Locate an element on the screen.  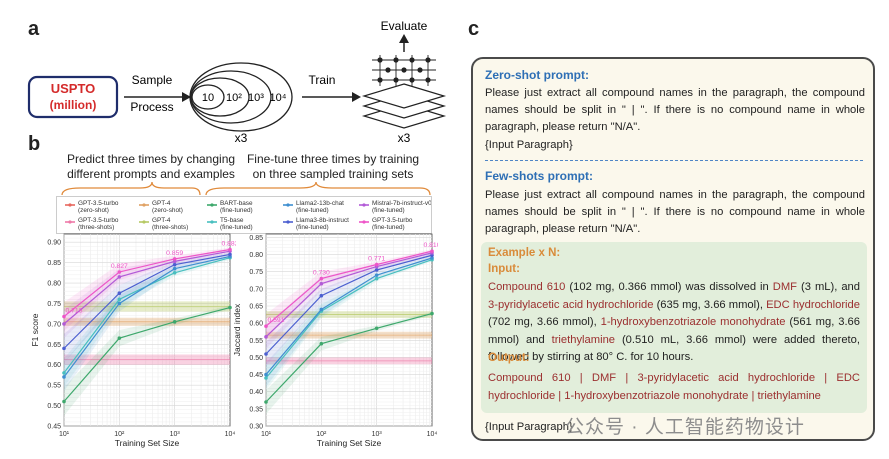
legend-label: Mistral-7b-instruct-v0.2 is located at coordinates (401, 203).